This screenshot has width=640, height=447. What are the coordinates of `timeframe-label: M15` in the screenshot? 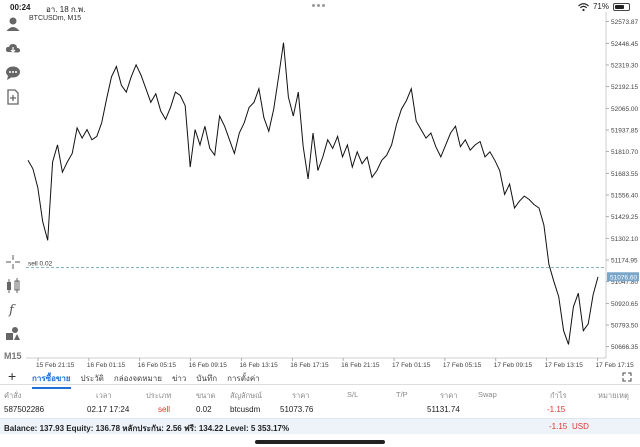 It's located at (13, 356).